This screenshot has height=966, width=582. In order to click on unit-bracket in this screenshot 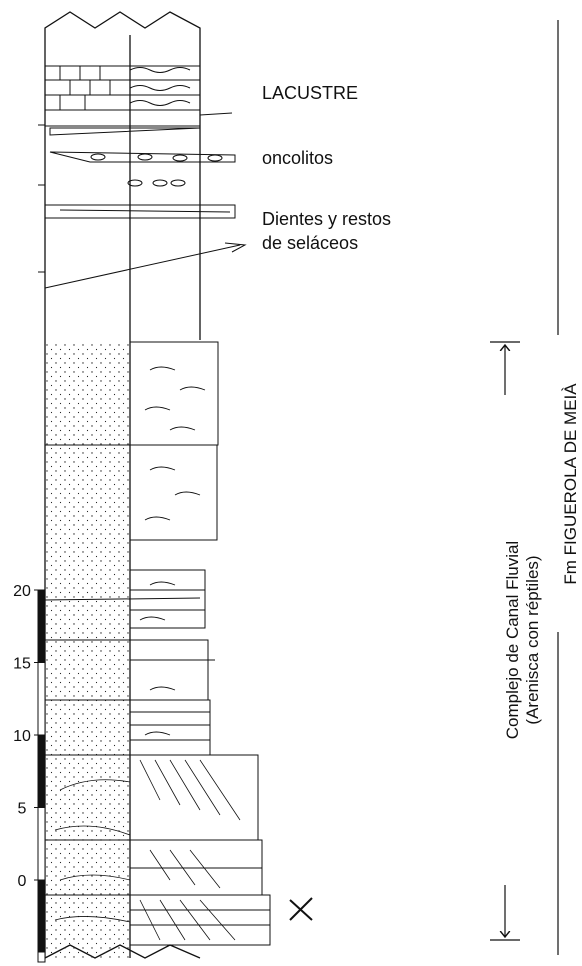, I will do `click(524, 487)`.